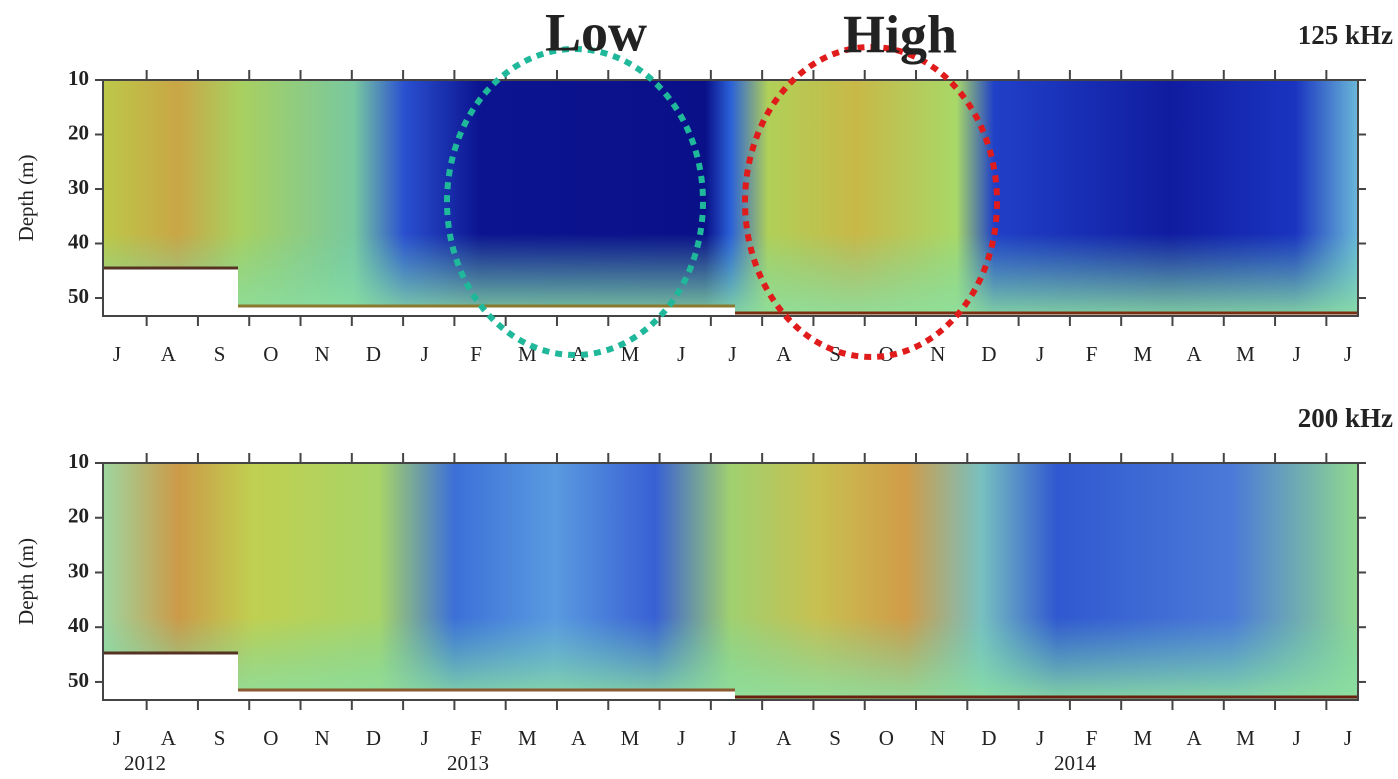 This screenshot has width=1398, height=779. I want to click on panel-title: 200 kHz, so click(1345, 418).